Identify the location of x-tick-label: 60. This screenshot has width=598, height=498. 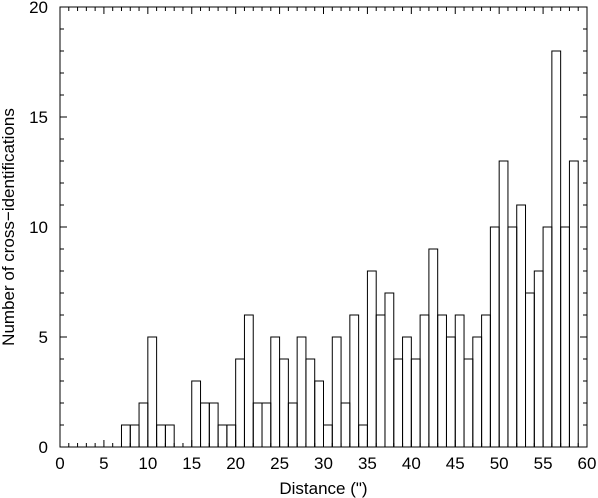
(587, 463).